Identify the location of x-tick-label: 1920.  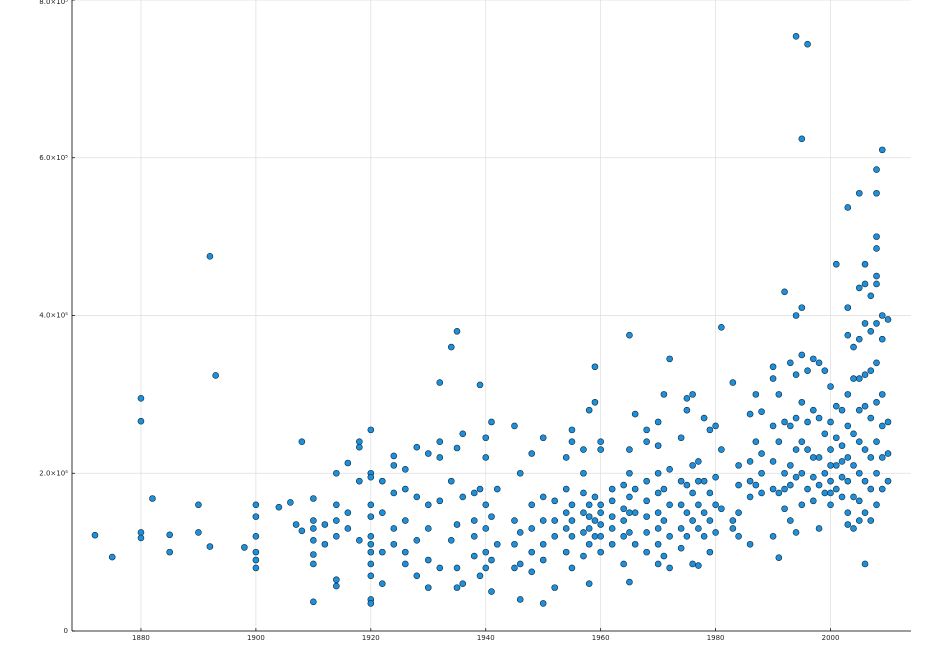
(371, 638).